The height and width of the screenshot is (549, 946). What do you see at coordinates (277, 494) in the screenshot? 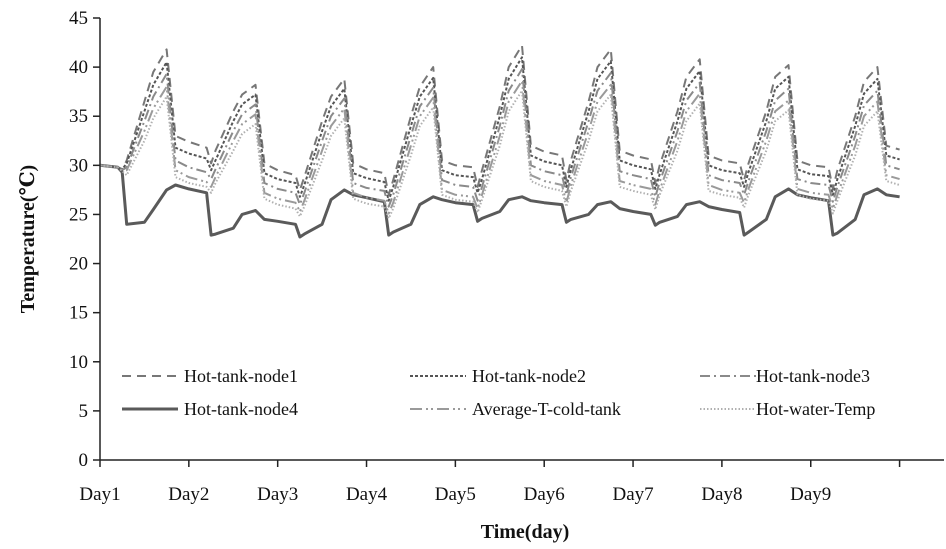
I see `x-tick-label: Day3` at bounding box center [277, 494].